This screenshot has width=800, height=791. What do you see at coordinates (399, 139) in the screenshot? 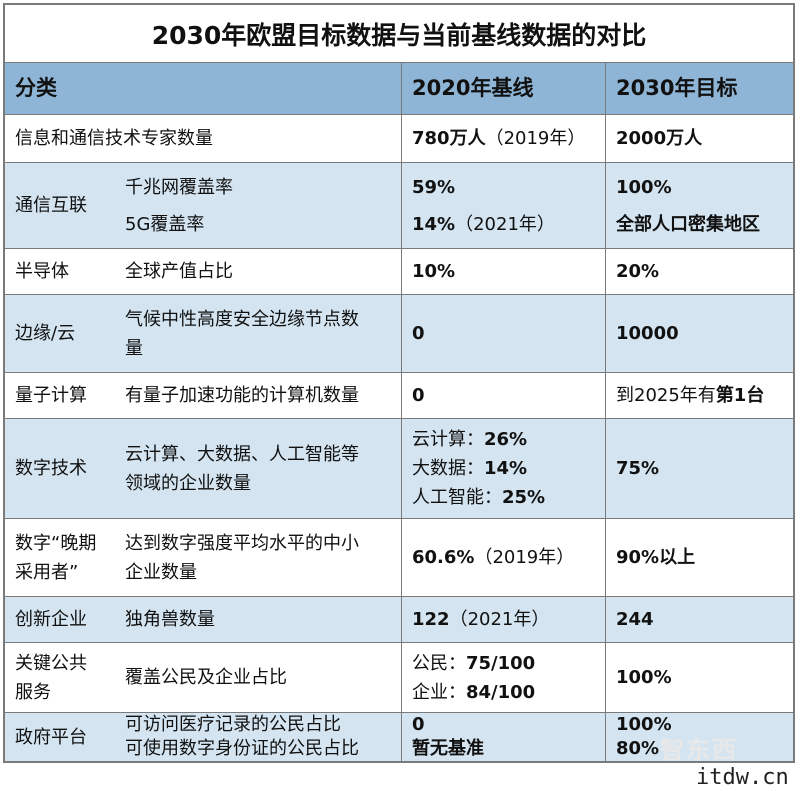
I see `table-row: 信息和通信技术专家数量 780万人（2019年） 2000万人` at bounding box center [399, 139].